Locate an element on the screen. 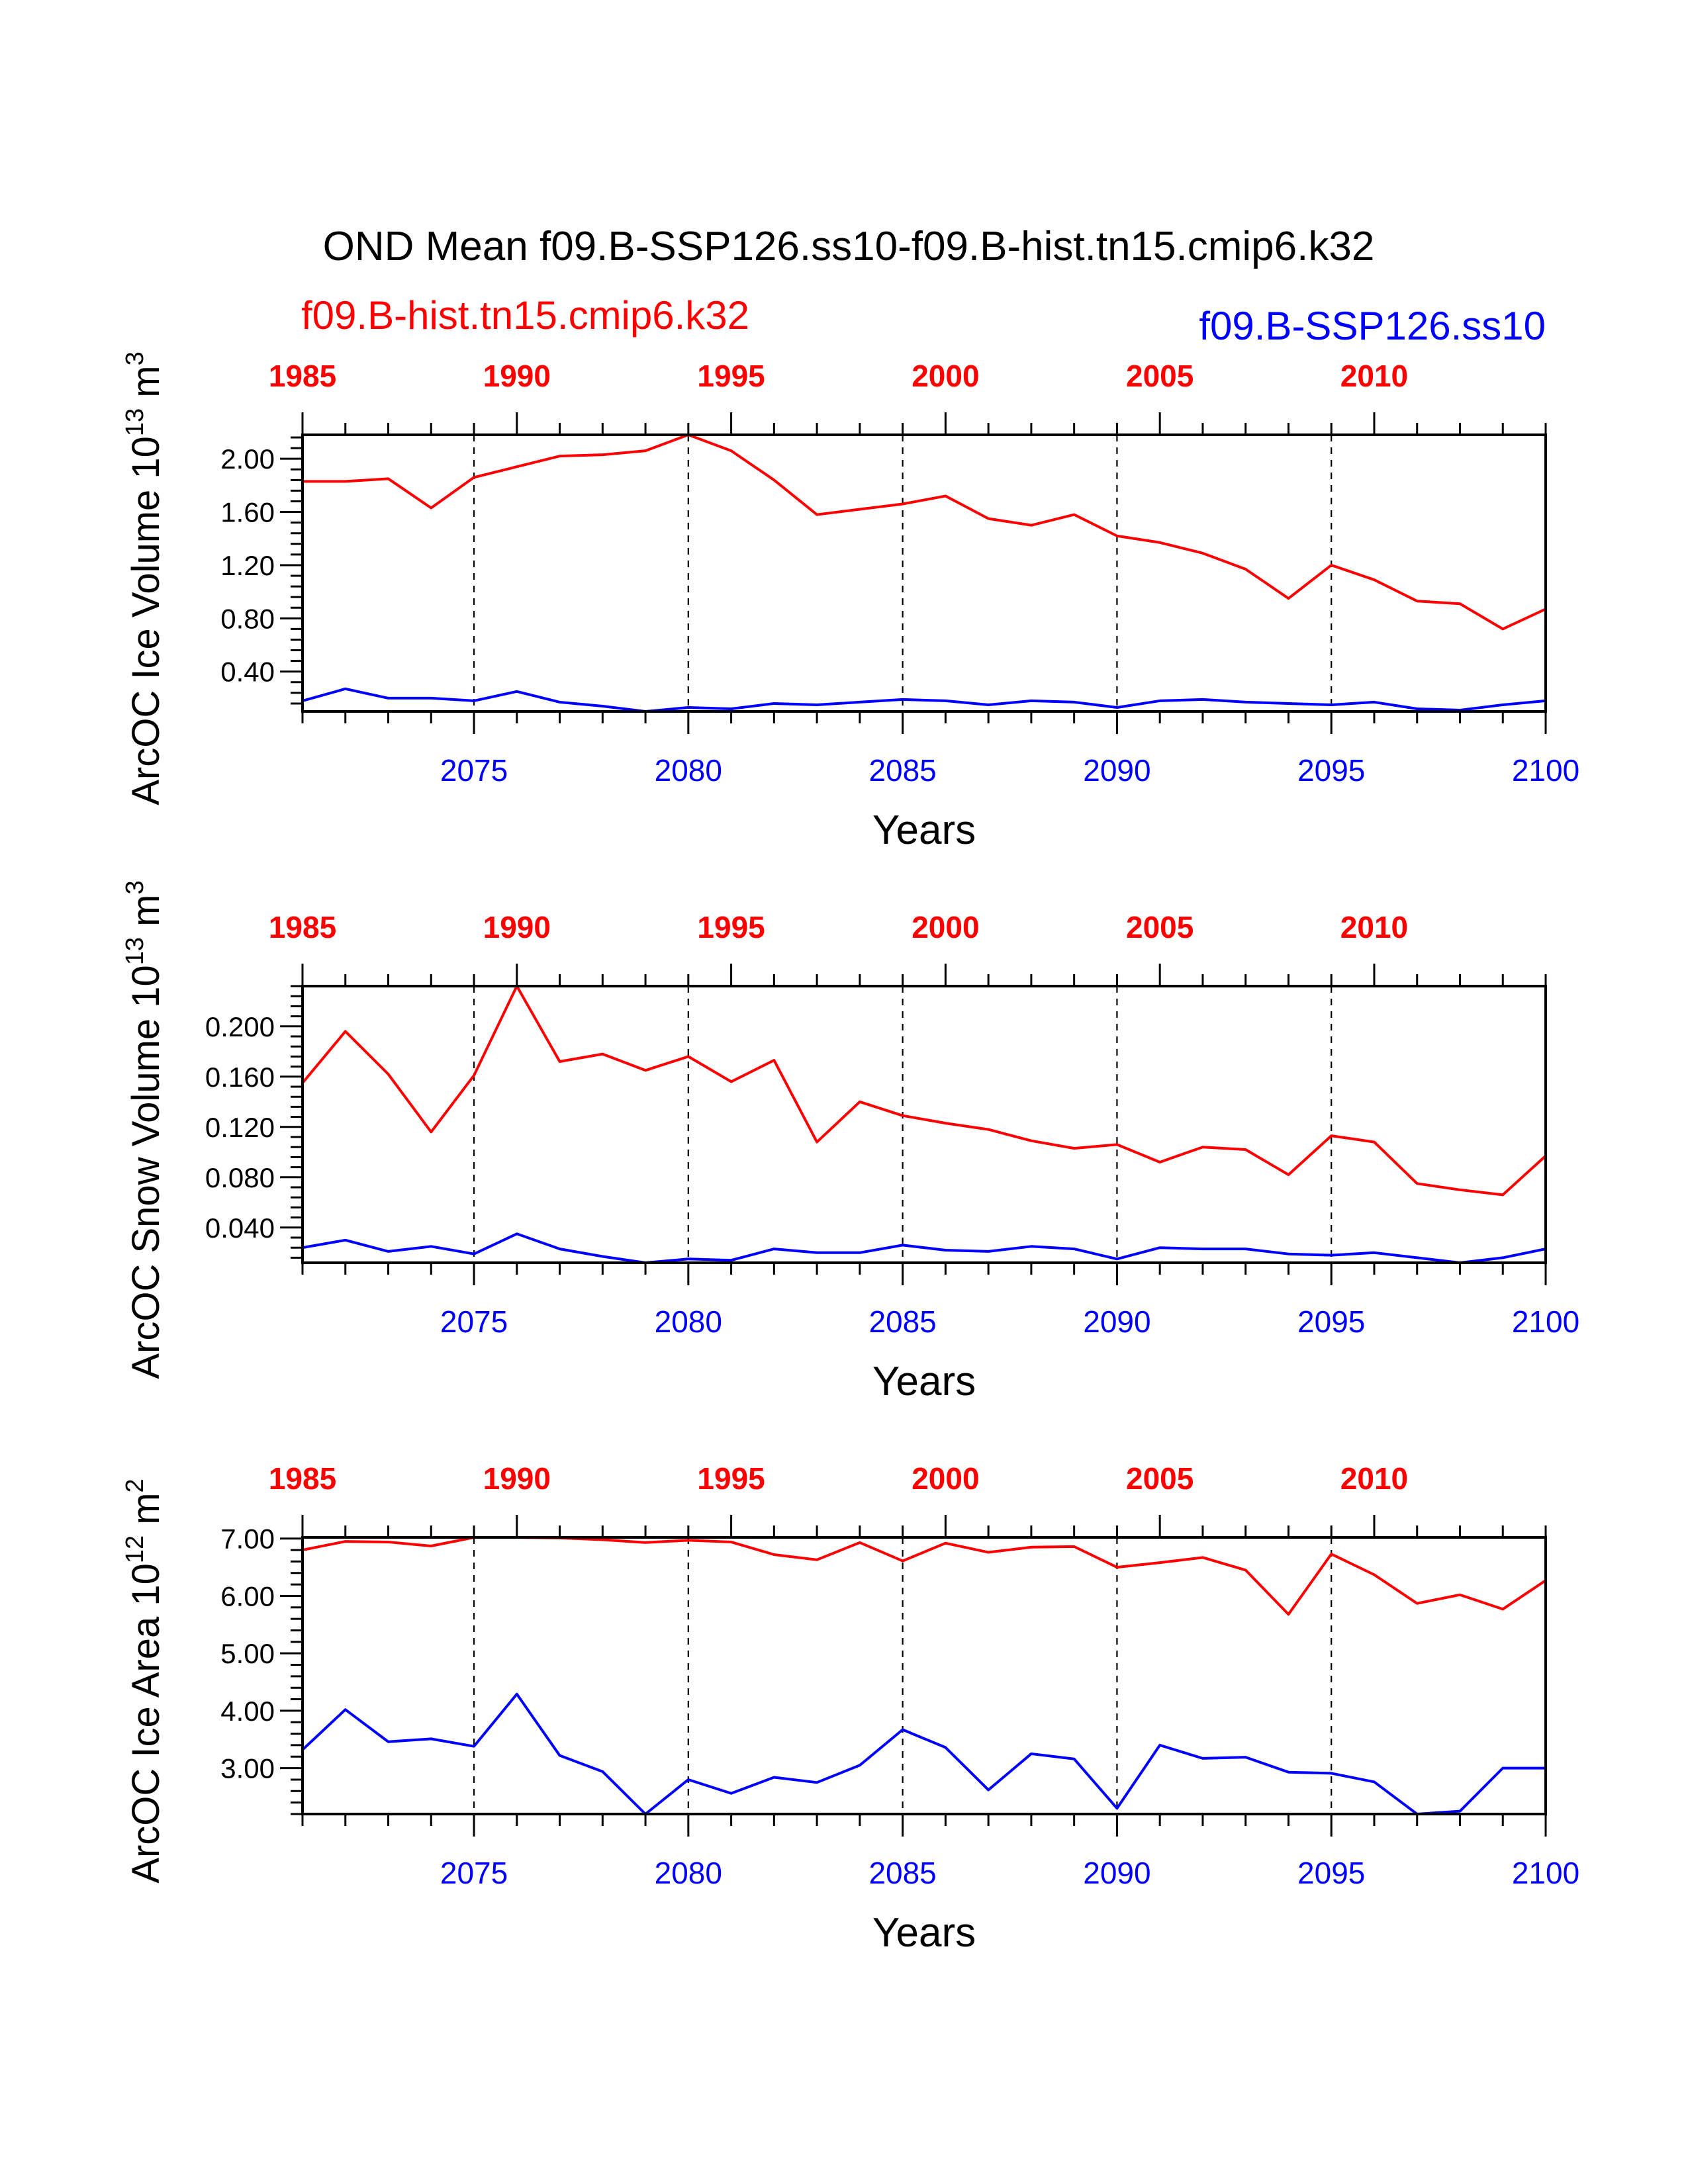 The width and height of the screenshot is (1688, 2184). y-tick-label: 3.00 is located at coordinates (247, 1769).